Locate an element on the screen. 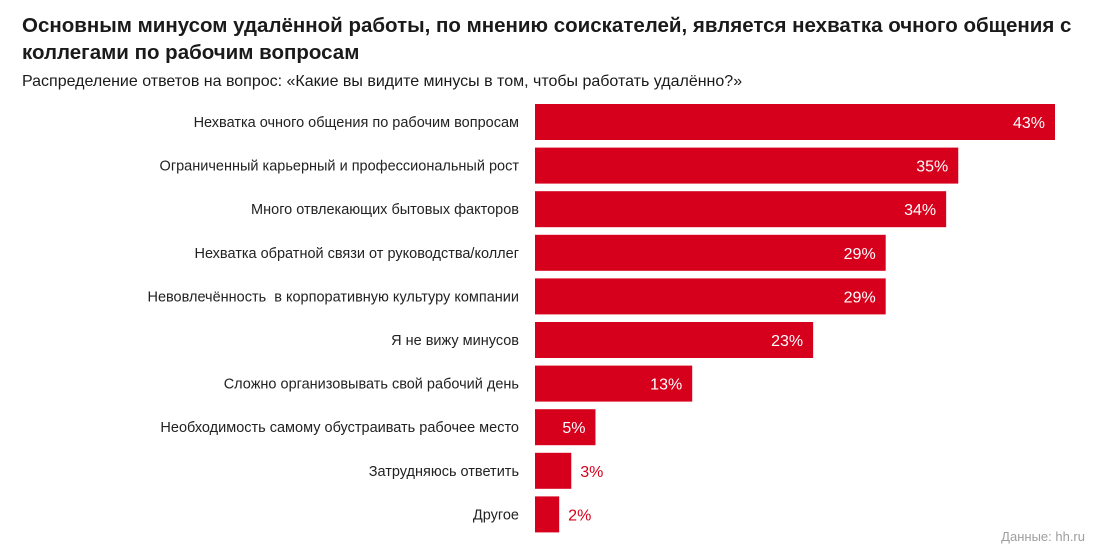 The image size is (1099, 550). value-label: 2% is located at coordinates (579, 515).